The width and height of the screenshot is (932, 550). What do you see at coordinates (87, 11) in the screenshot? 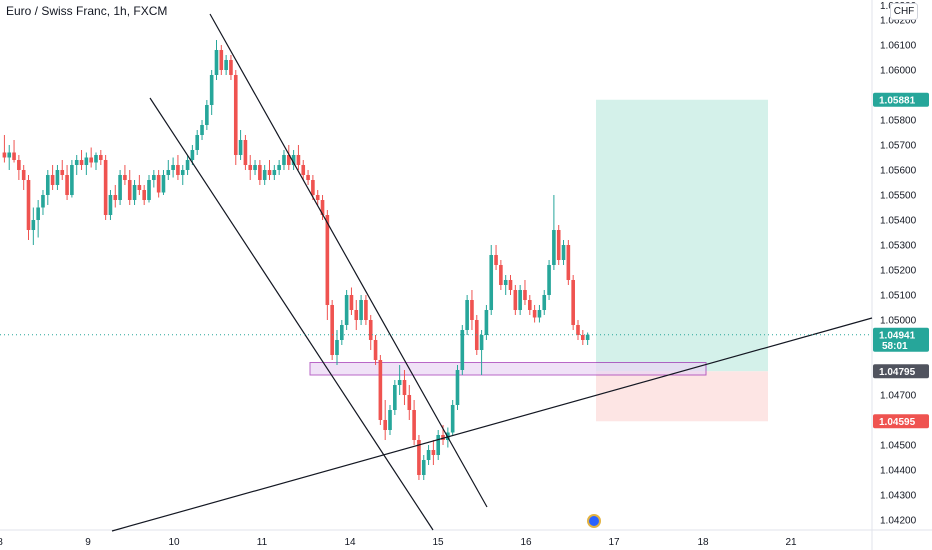
I see `chart-title: Euro / Swiss Franc, 1h, FXCM` at bounding box center [87, 11].